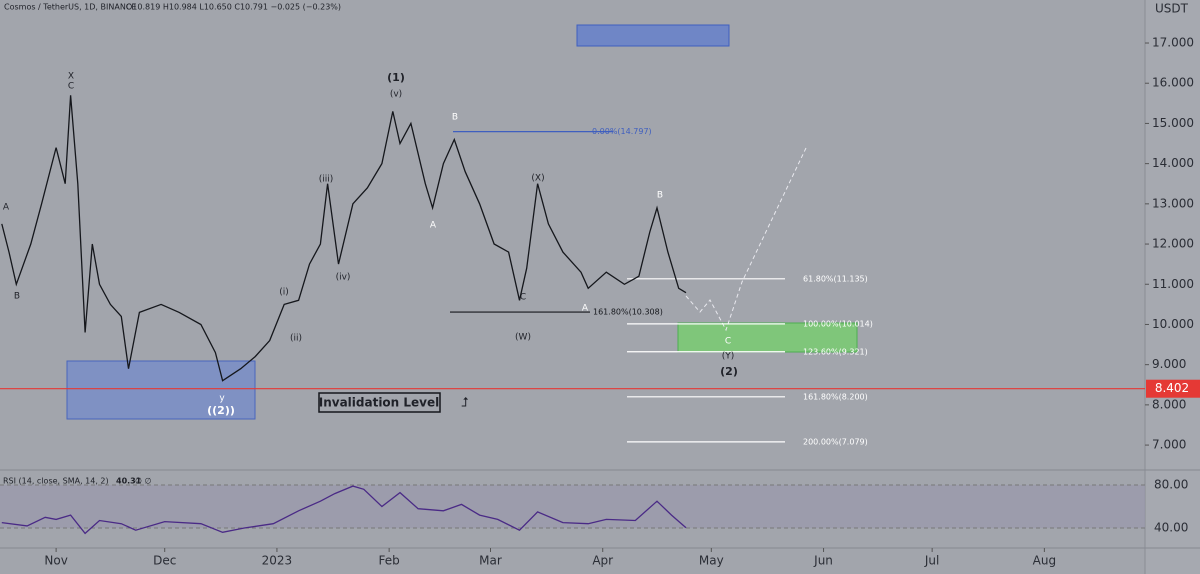 The width and height of the screenshot is (1200, 574). I want to click on wave-label: (X), so click(537, 179).